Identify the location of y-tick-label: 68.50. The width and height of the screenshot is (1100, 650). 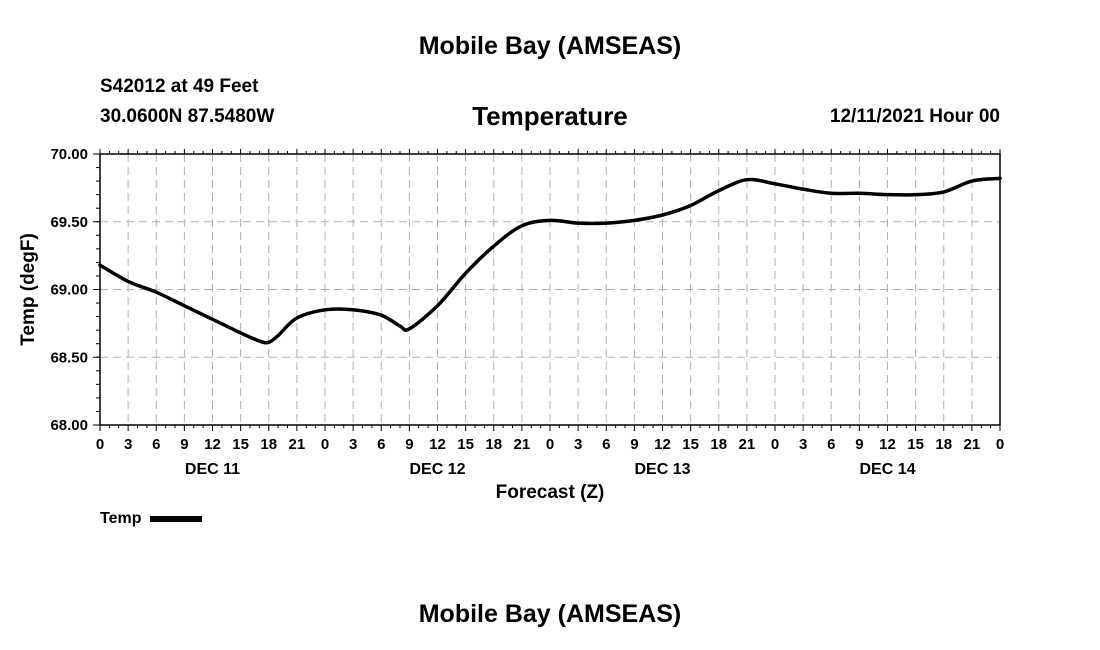
(69, 357).